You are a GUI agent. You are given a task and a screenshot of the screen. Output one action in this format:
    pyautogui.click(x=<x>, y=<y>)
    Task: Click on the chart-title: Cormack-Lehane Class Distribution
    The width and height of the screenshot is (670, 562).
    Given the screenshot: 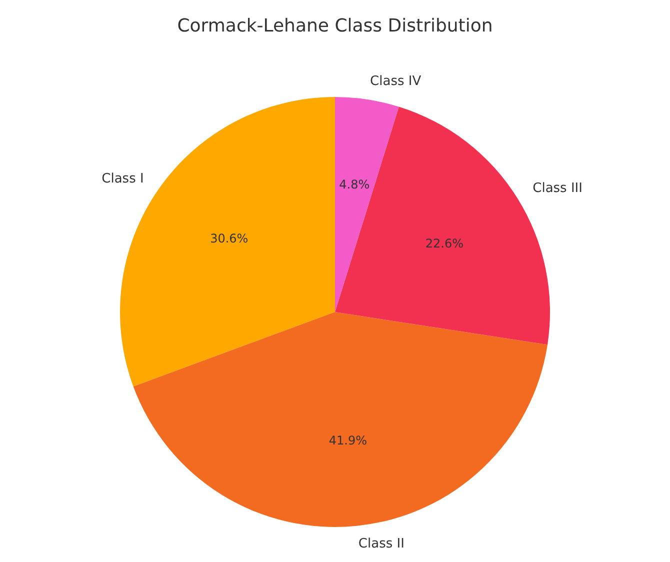 What is the action you would take?
    pyautogui.click(x=335, y=26)
    